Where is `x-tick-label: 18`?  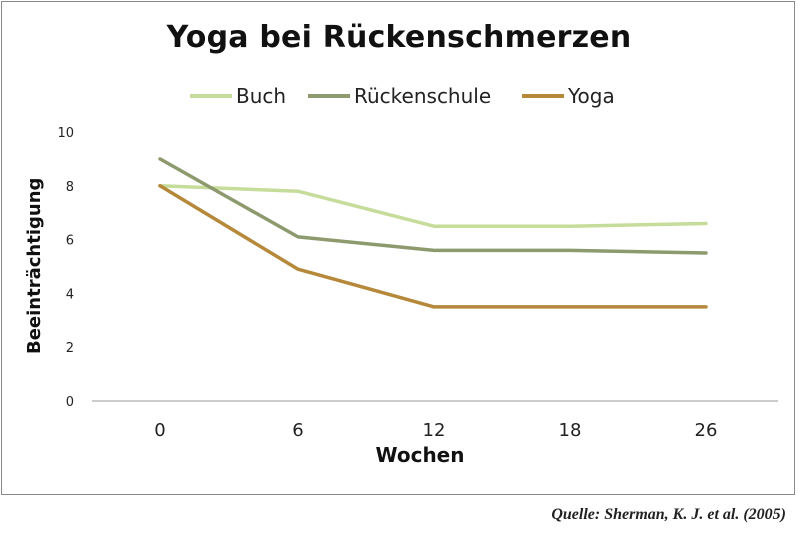 x-tick-label: 18 is located at coordinates (570, 430).